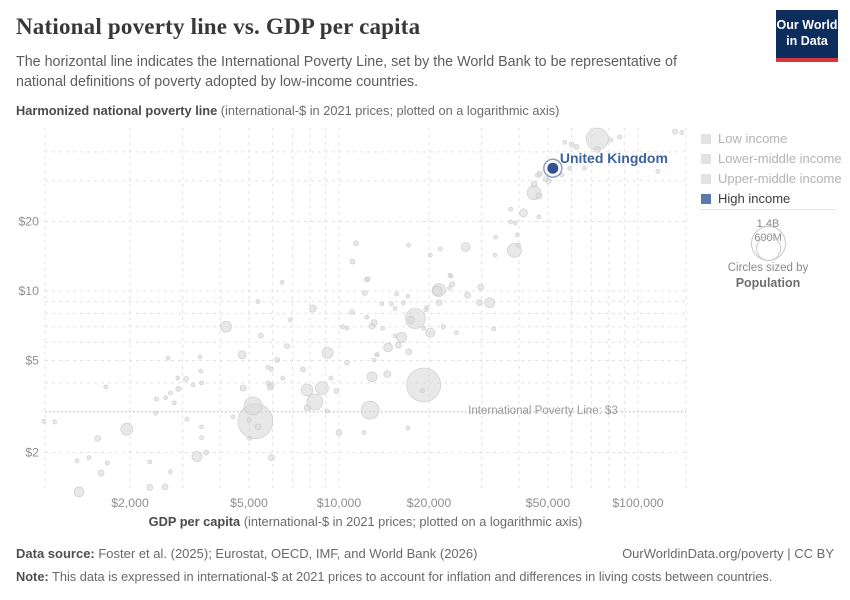  What do you see at coordinates (807, 36) in the screenshot?
I see `owid-logo: Our World in Data` at bounding box center [807, 36].